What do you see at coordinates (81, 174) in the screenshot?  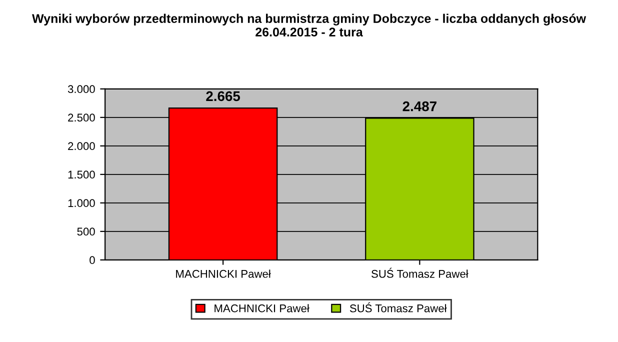 I see `y-tick-label: 1.500` at bounding box center [81, 174].